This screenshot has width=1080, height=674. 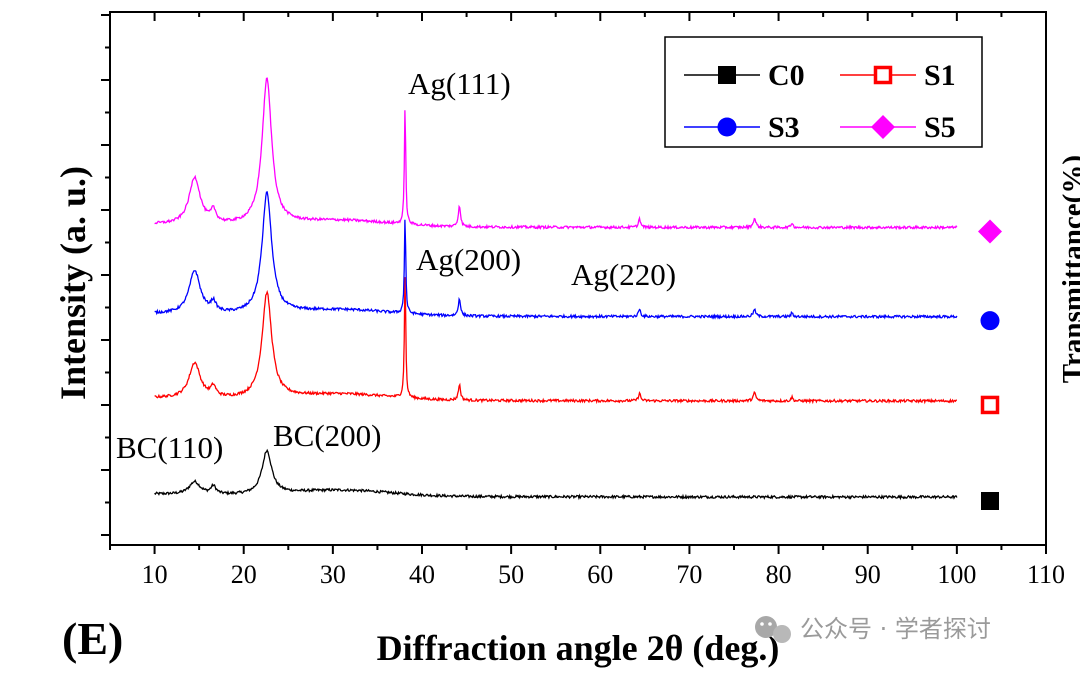 What do you see at coordinates (244, 574) in the screenshot?
I see `x-tick-label: 20` at bounding box center [244, 574].